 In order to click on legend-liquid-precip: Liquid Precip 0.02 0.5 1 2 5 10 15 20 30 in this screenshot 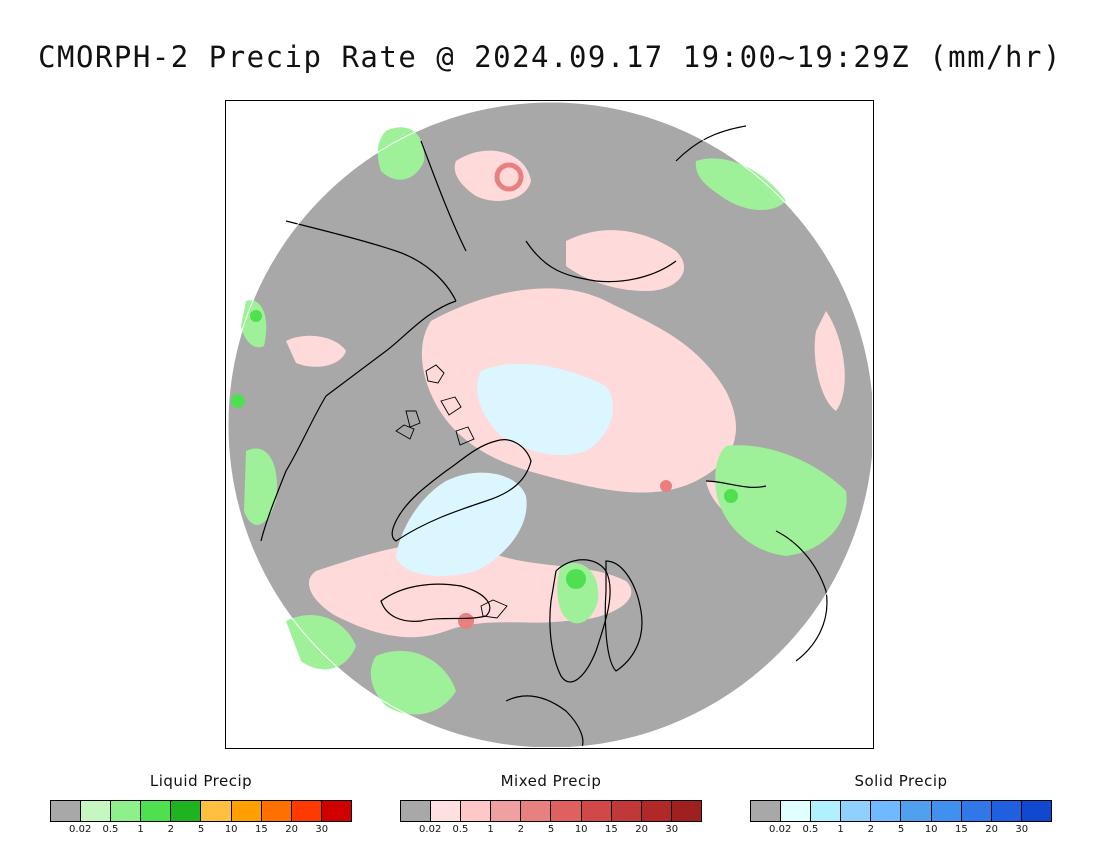, I will do `click(201, 804)`.